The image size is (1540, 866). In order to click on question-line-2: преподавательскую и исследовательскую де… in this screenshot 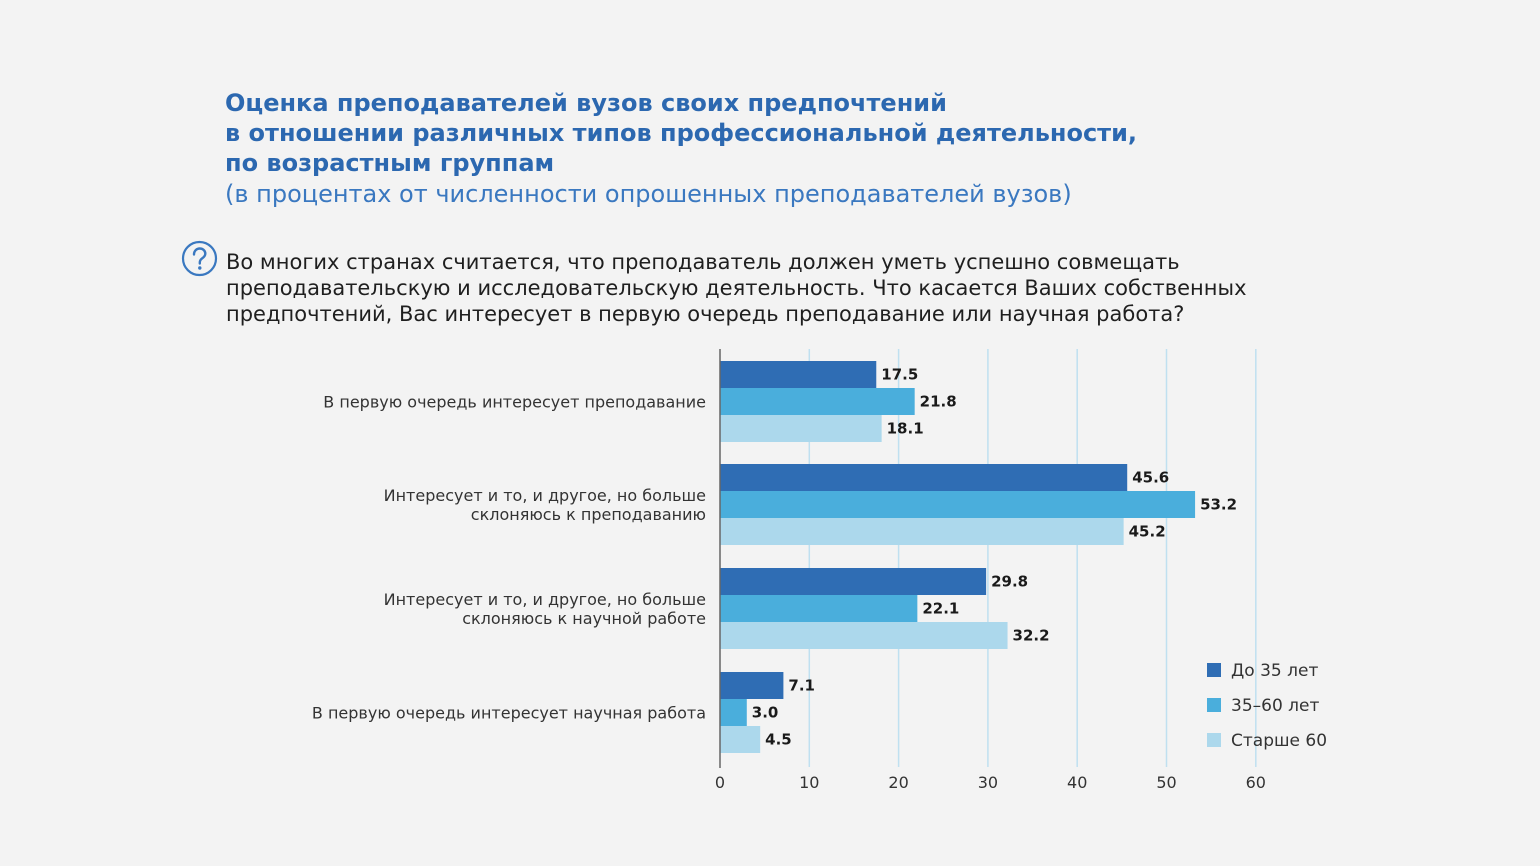, I will do `click(736, 288)`.